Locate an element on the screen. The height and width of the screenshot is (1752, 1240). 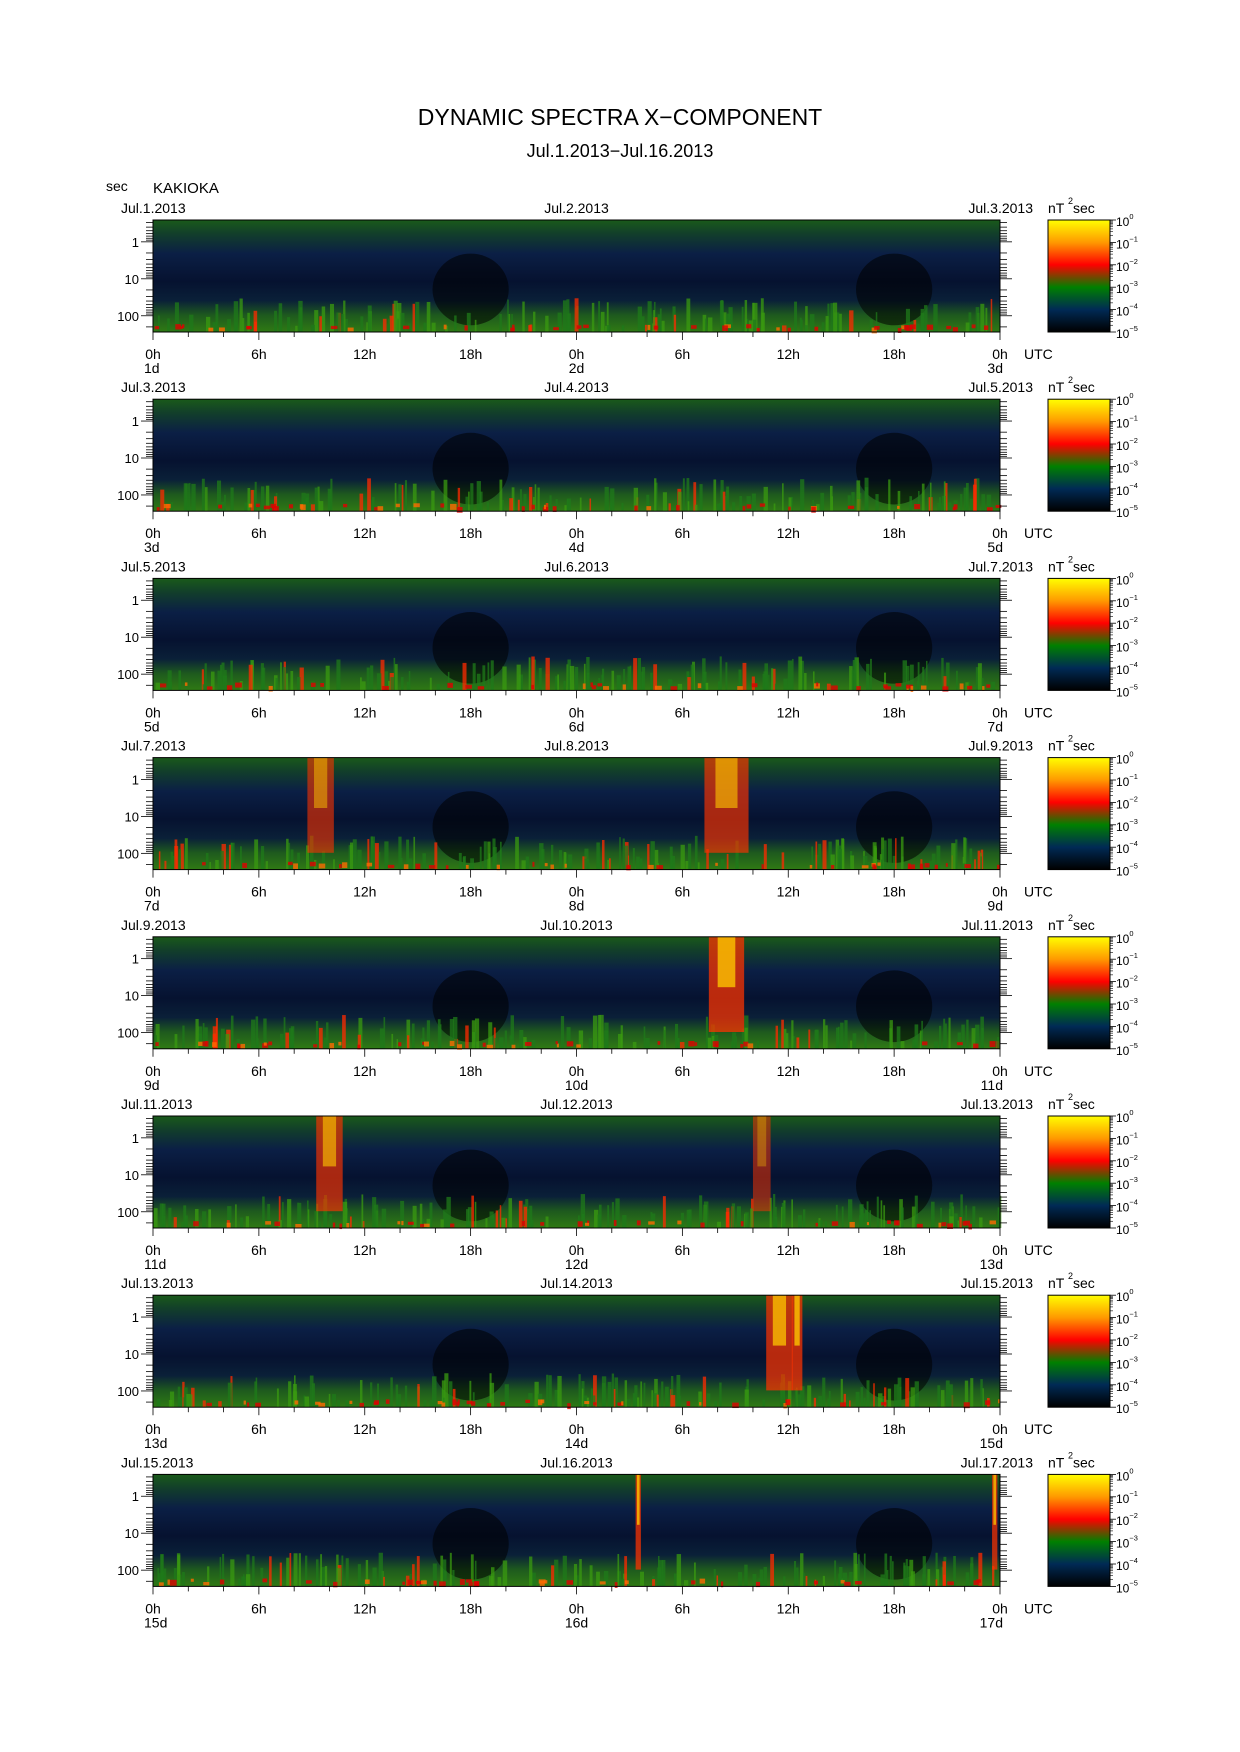
colorbar-label: 10⁻³ is located at coordinates (1127, 1362).